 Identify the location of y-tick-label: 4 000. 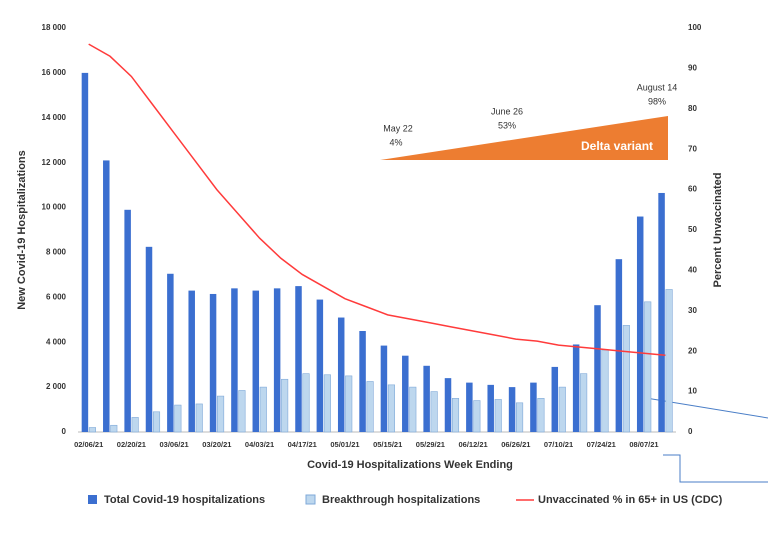
(56, 341).